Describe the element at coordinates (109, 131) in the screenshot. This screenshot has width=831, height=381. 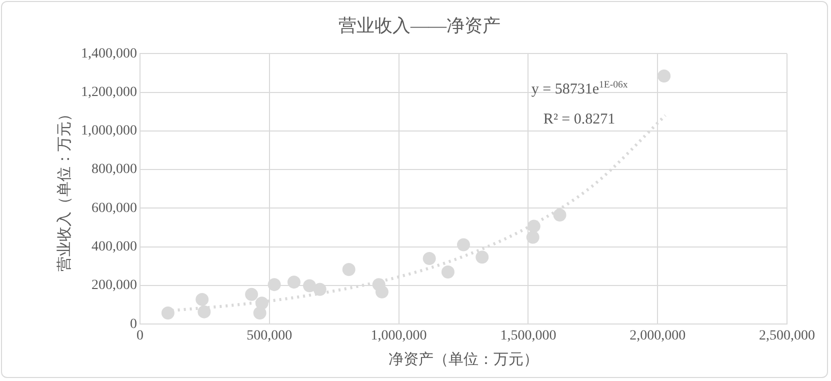
I see `y-tick-label: 1,000,000` at that location.